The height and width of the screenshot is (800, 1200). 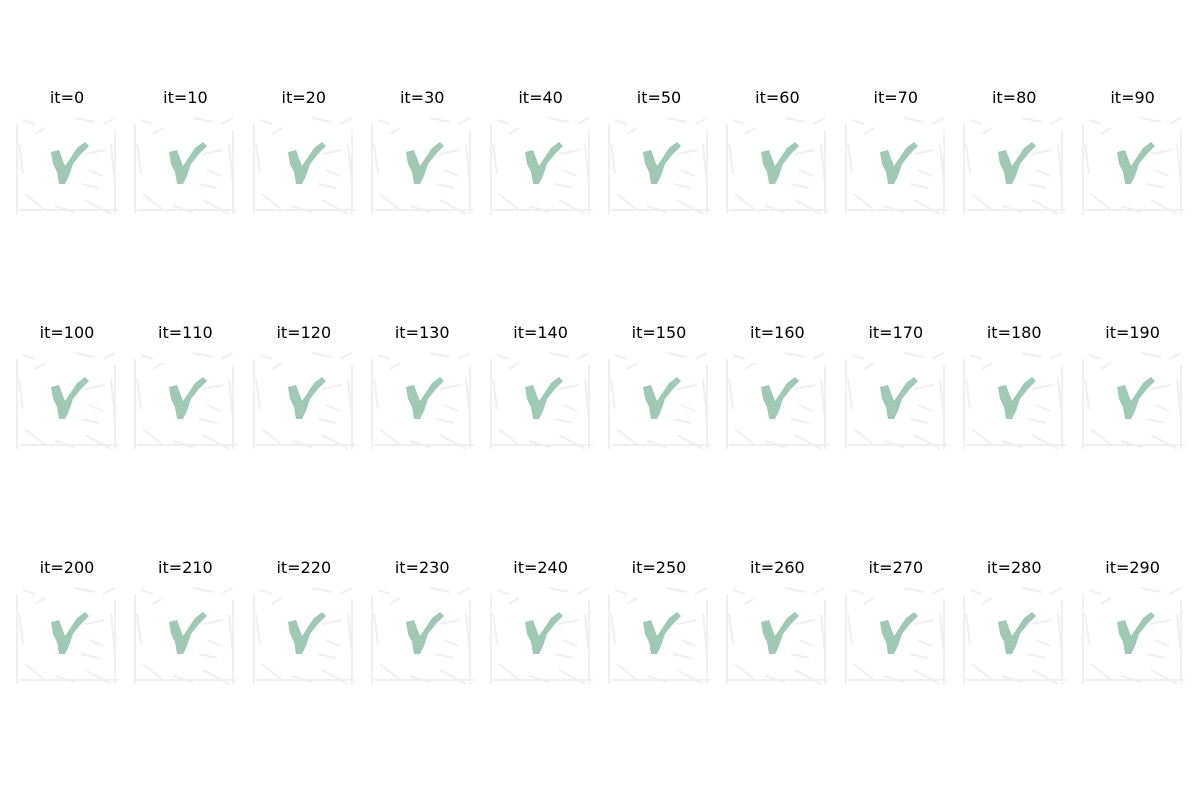 I want to click on sample-panel: it=50, so click(x=659, y=153).